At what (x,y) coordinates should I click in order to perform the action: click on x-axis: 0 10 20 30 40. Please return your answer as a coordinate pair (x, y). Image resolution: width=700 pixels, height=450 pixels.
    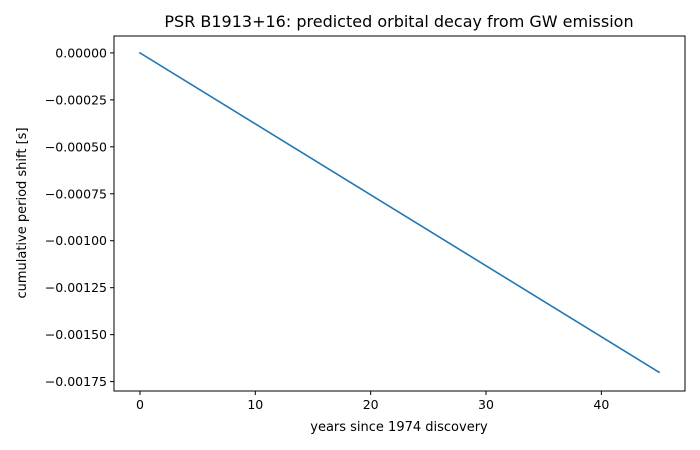
    Looking at the image, I should click on (372, 401).